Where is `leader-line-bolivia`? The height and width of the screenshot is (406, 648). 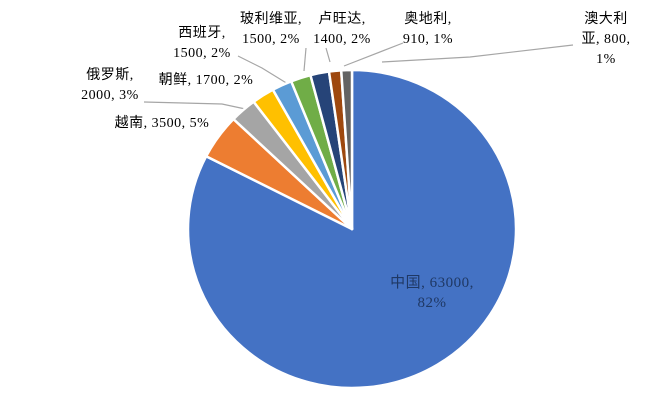 leader-line-bolivia is located at coordinates (305, 59).